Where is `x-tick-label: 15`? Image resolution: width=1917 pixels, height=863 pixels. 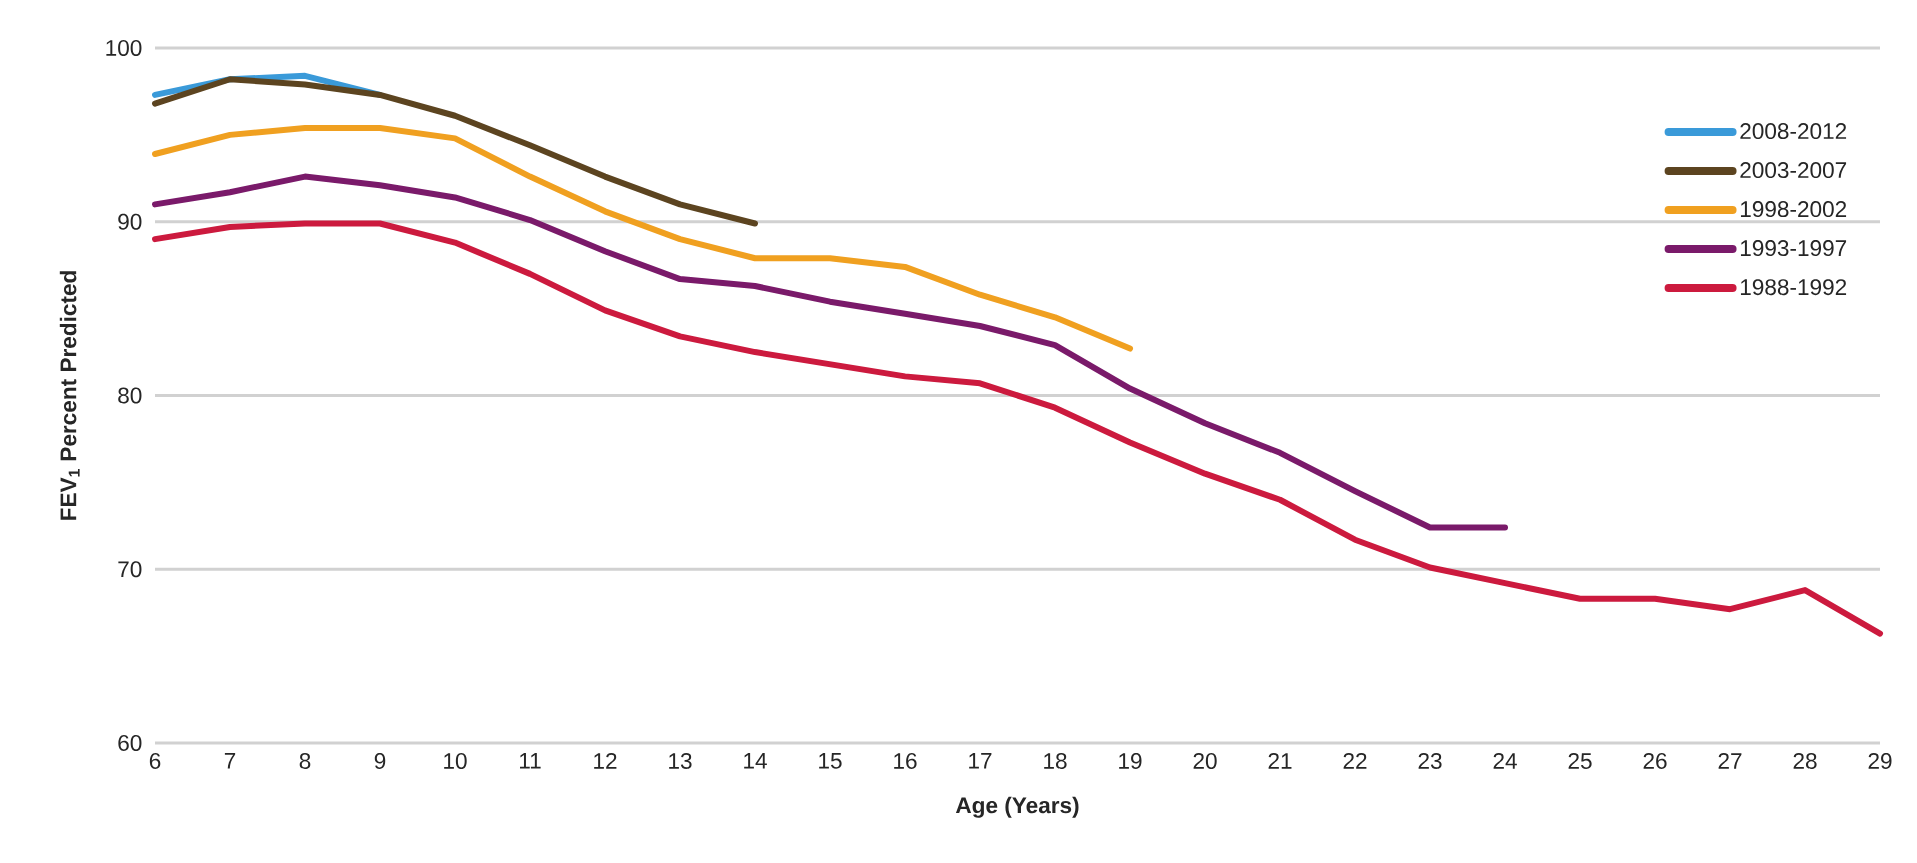
x-tick-label: 15 is located at coordinates (830, 761).